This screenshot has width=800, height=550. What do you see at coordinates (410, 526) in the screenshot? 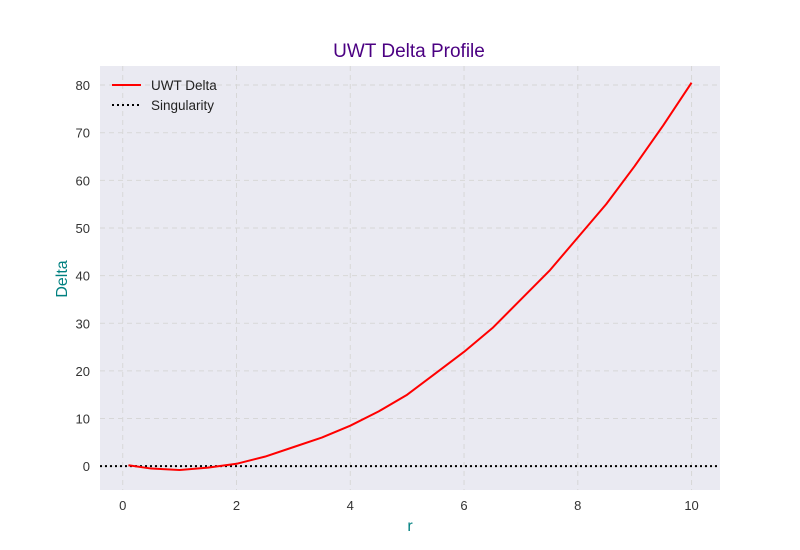
I see `x-axis-label: r` at bounding box center [410, 526].